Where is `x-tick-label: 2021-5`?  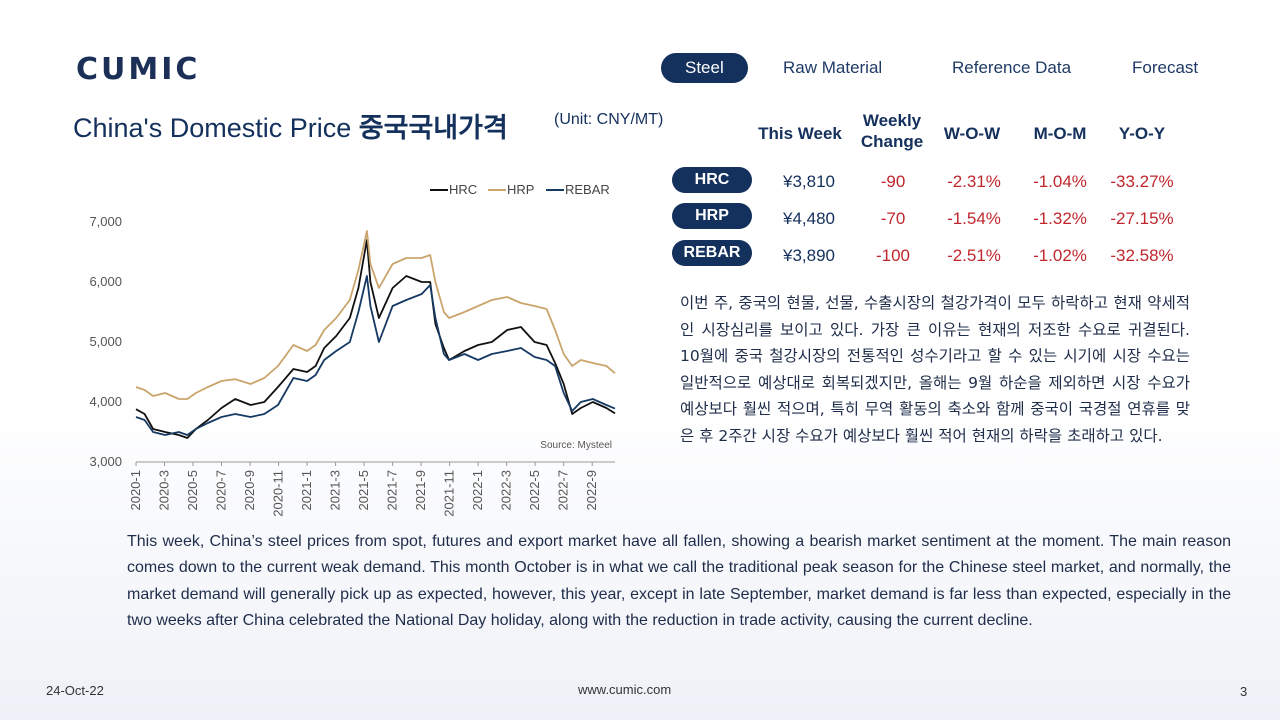
x-tick-label: 2021-5 is located at coordinates (363, 490).